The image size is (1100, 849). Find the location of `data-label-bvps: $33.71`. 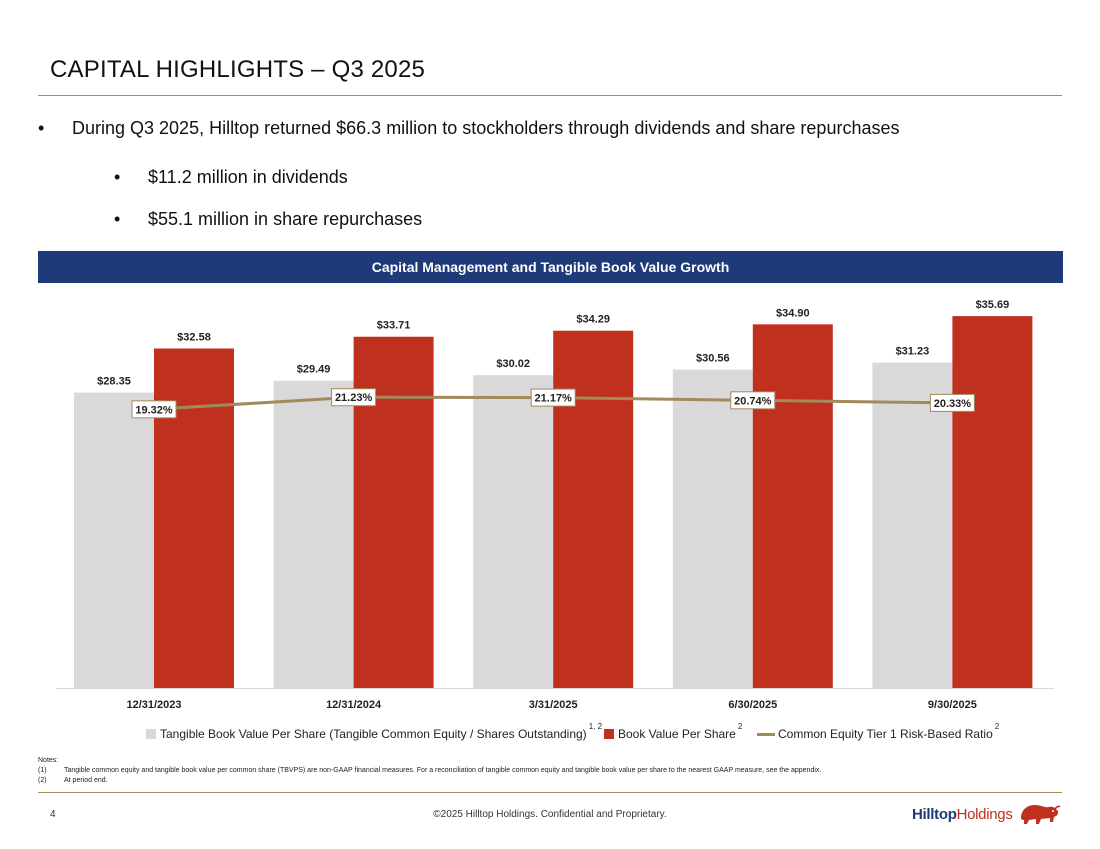

data-label-bvps: $33.71 is located at coordinates (394, 326).